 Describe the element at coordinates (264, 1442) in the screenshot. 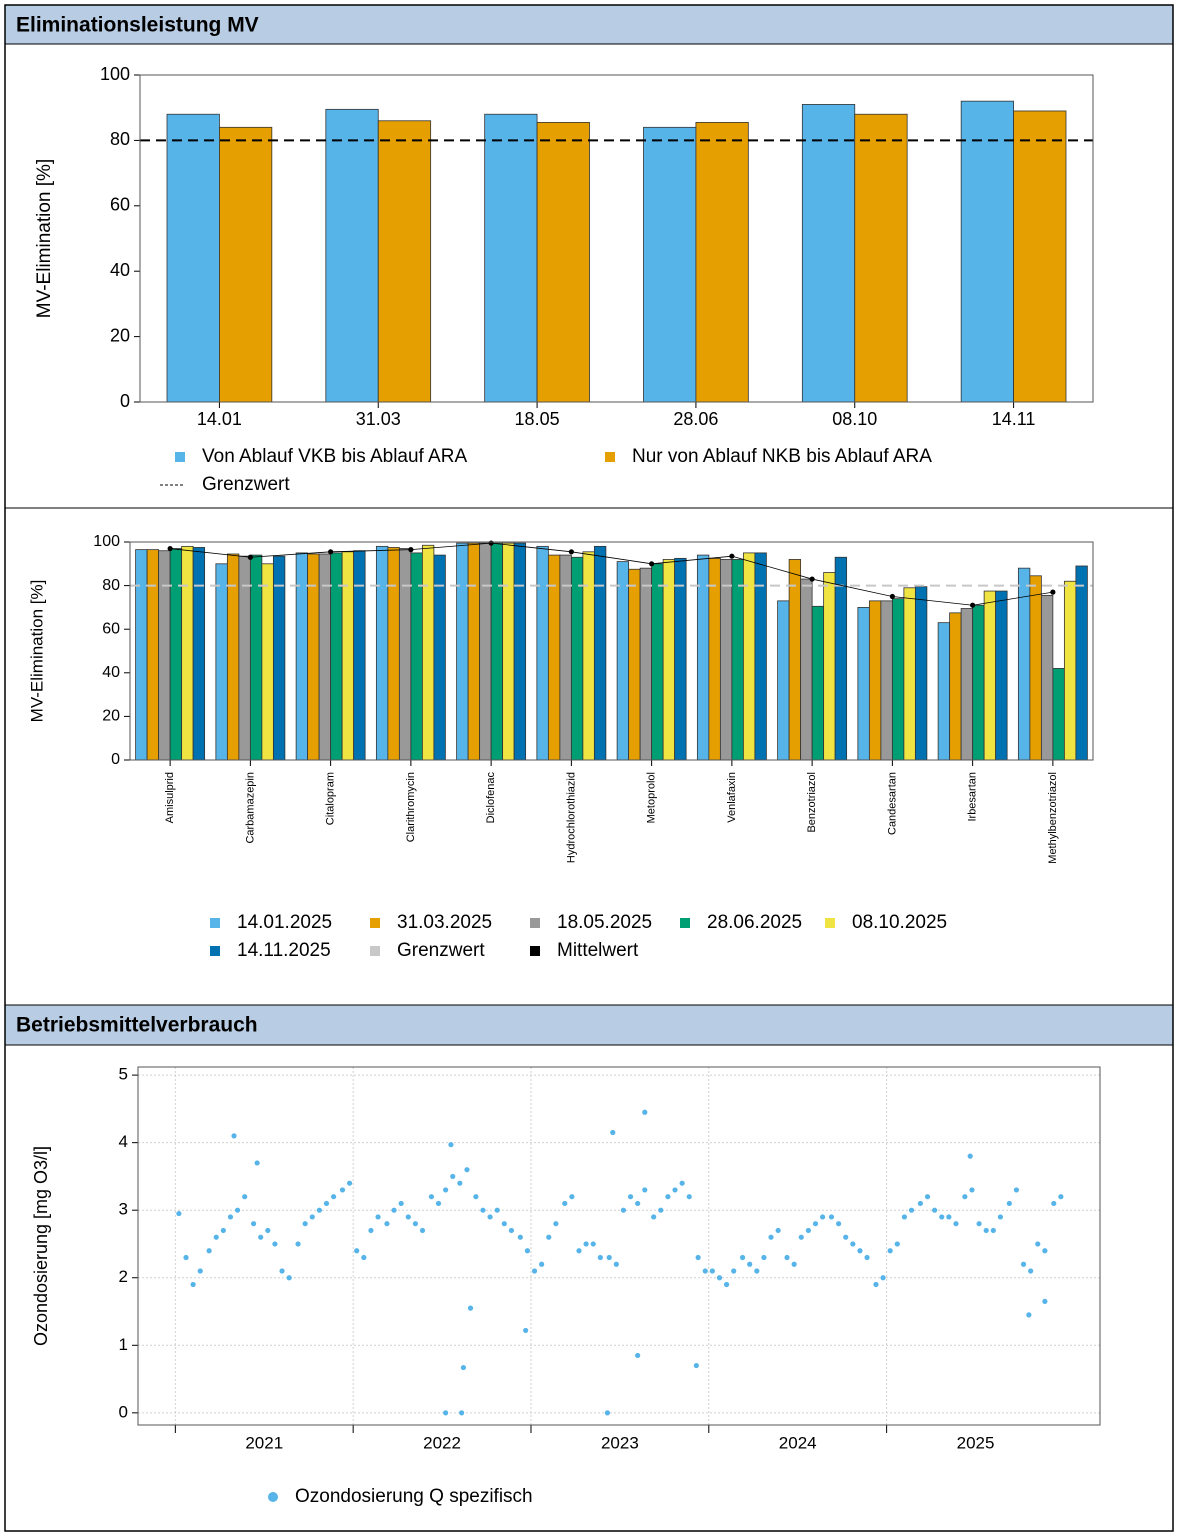

I see `x-tick-label: 2021` at that location.